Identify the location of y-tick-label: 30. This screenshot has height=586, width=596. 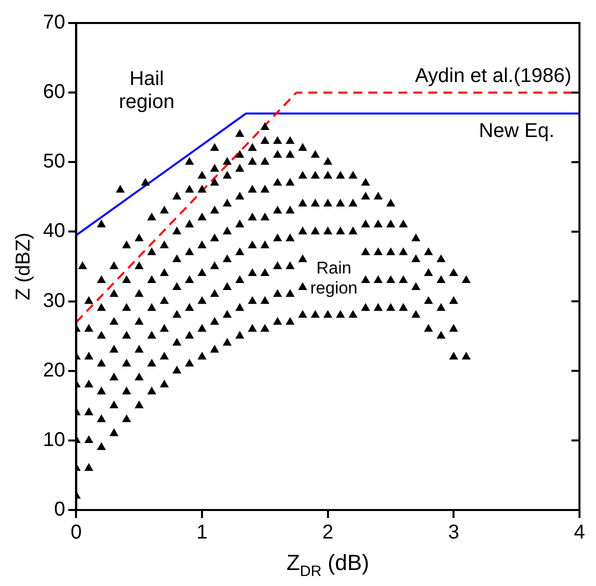
(54, 301).